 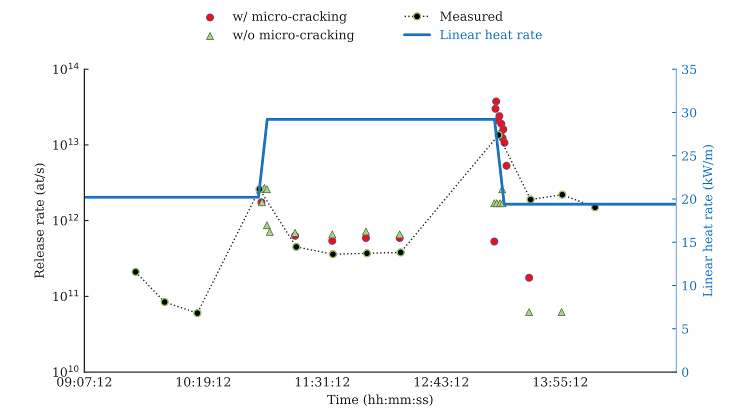 What do you see at coordinates (380, 400) in the screenshot?
I see `x-axis-title: Time (hh:mm:ss)` at bounding box center [380, 400].